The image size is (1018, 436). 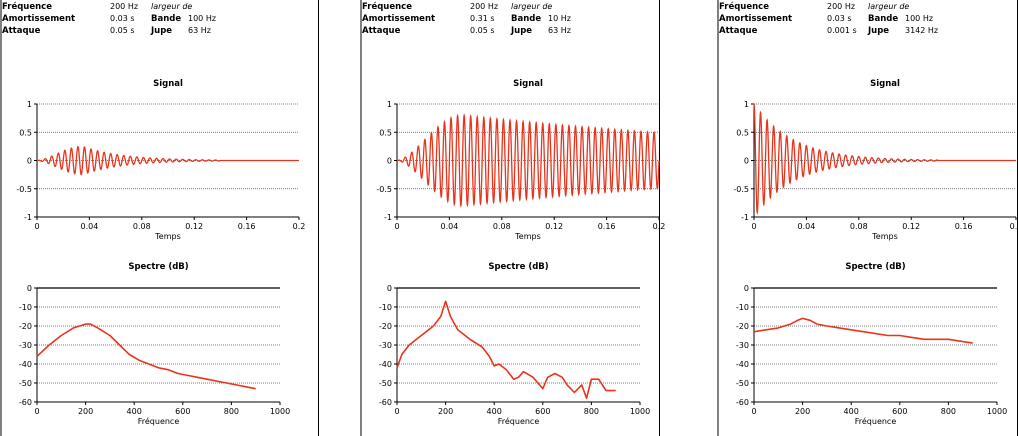 I want to click on spectrum-title: Spectre (dB), so click(x=158, y=267).